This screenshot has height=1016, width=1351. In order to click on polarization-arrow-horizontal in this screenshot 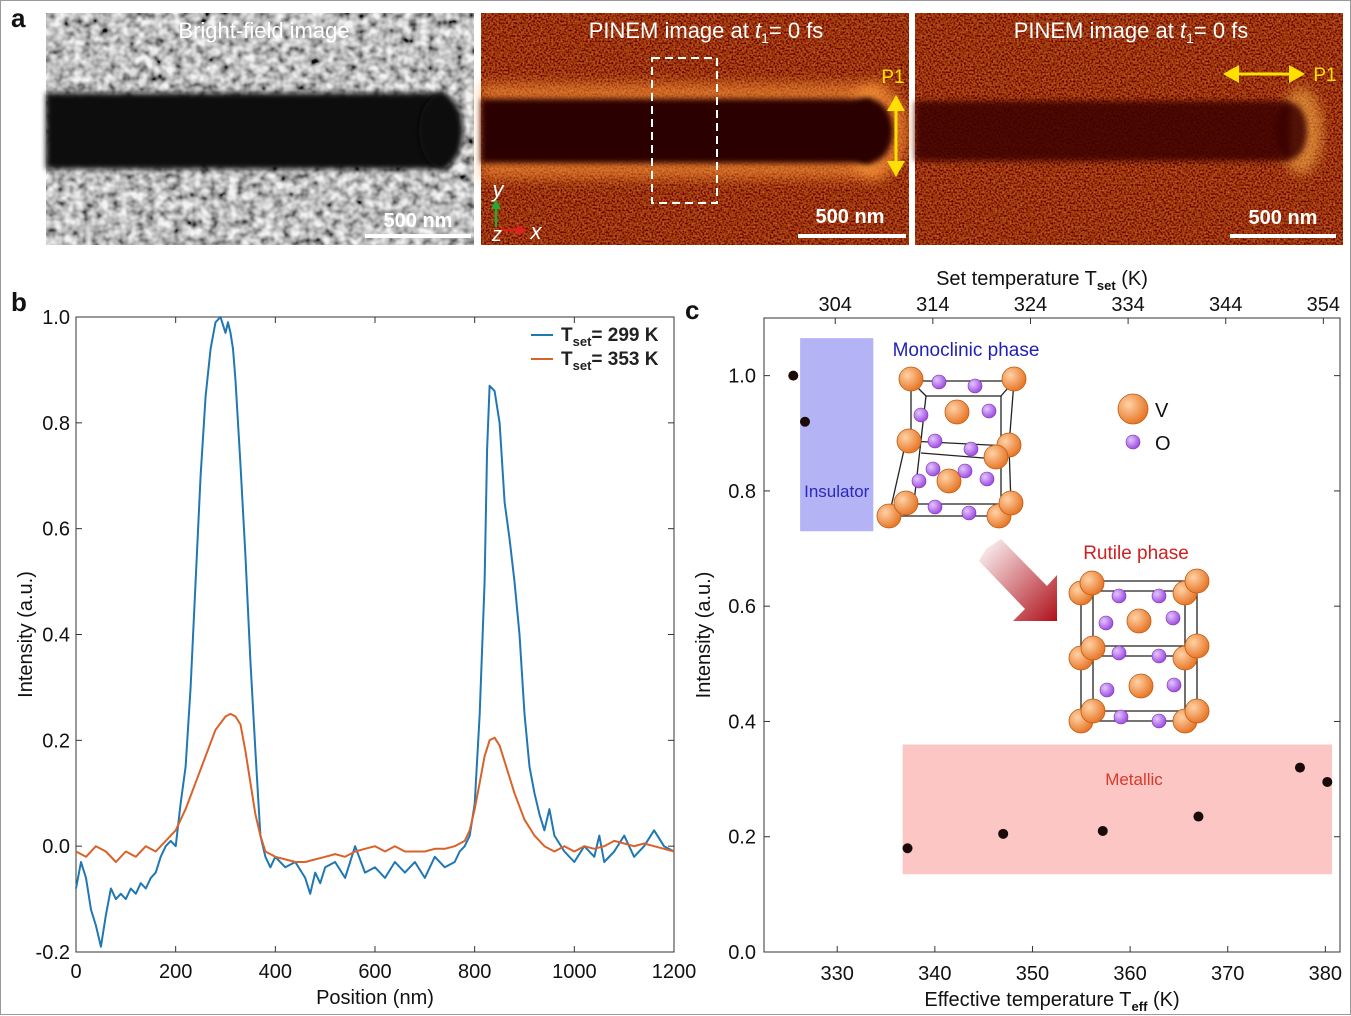, I will do `click(1264, 74)`.